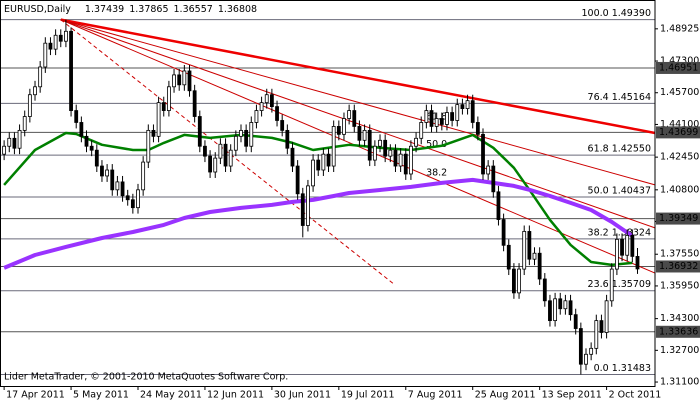 Image resolution: width=700 pixels, height=402 pixels. I want to click on fib-label: 100.0 1.49390, so click(616, 13).